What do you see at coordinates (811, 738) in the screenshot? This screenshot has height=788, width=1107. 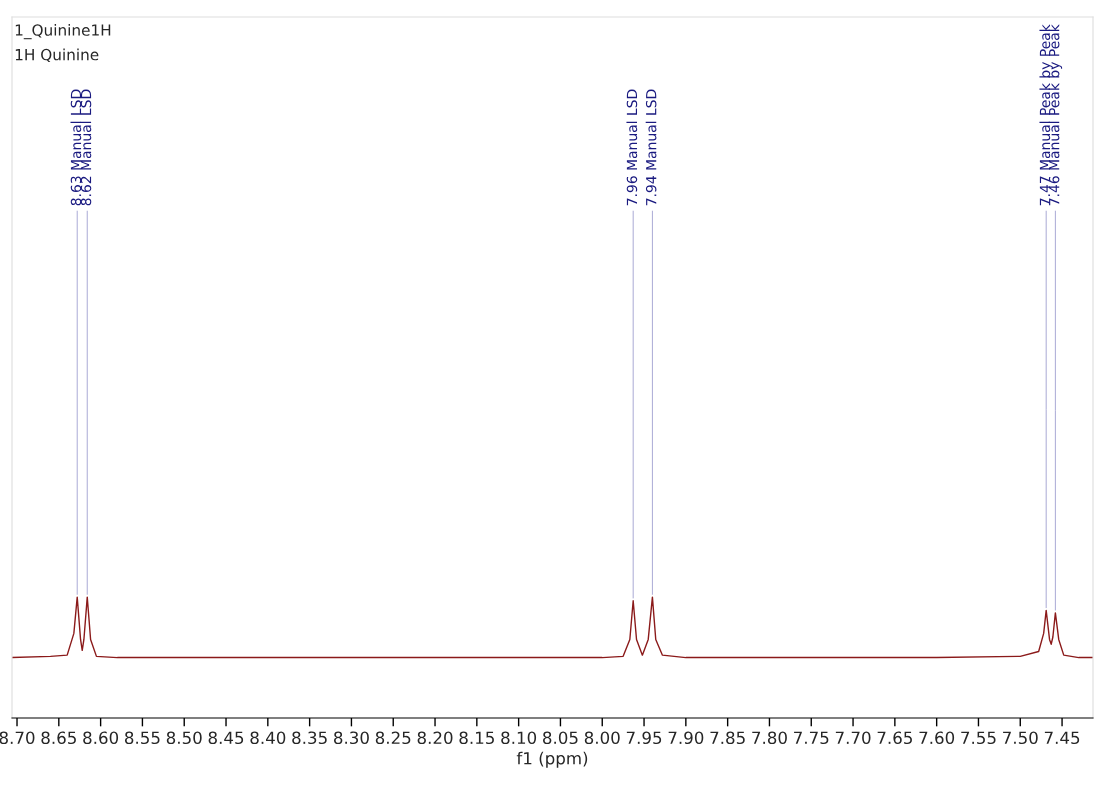 I see `x-tick-label: 7.75` at bounding box center [811, 738].